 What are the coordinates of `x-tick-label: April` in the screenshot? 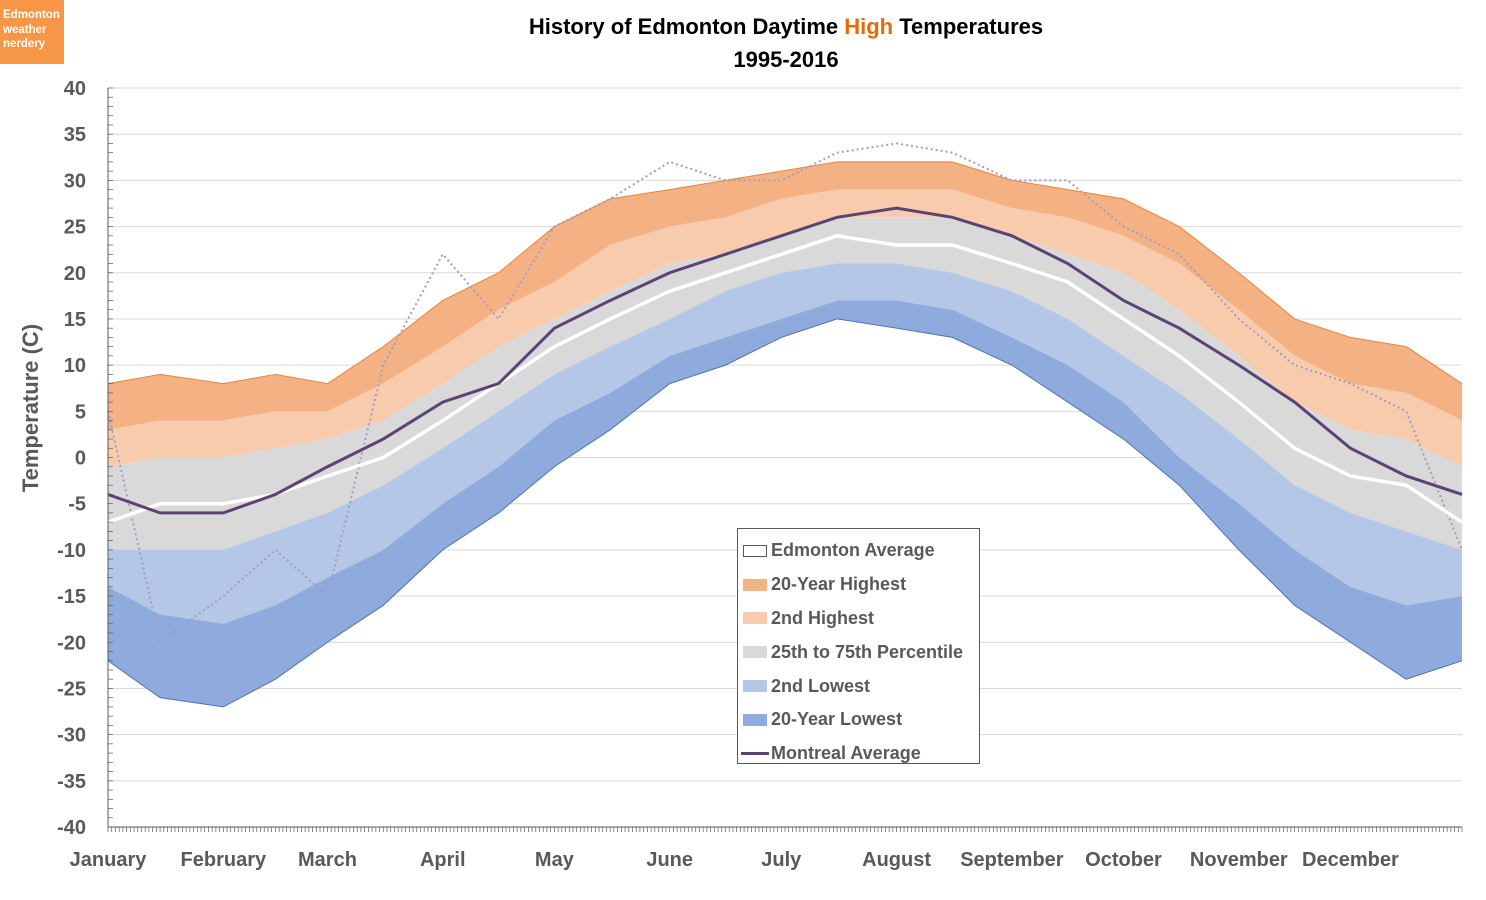 It's located at (443, 860).